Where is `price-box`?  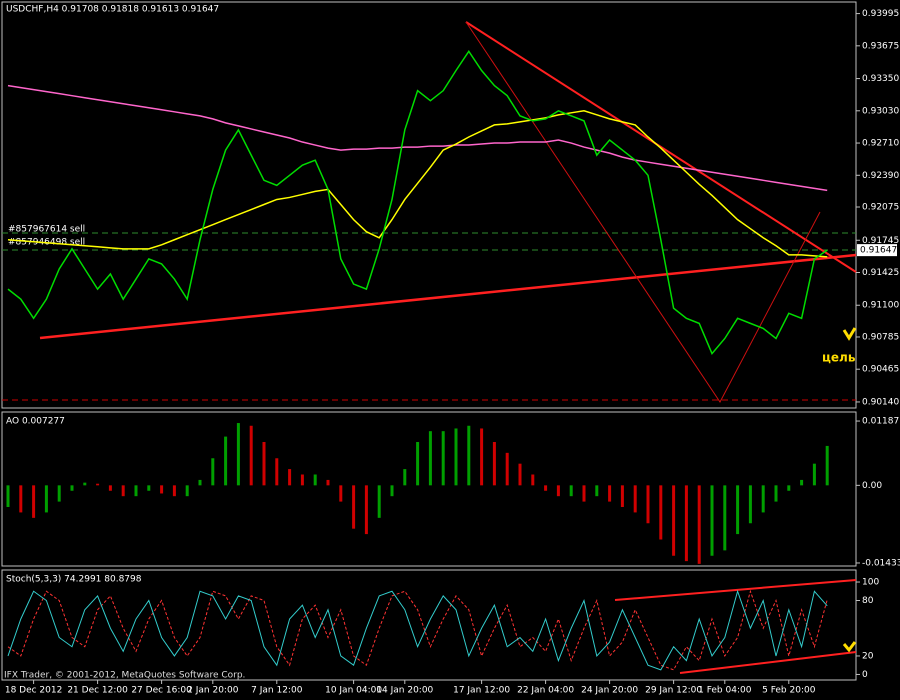 price-box is located at coordinates (877, 250).